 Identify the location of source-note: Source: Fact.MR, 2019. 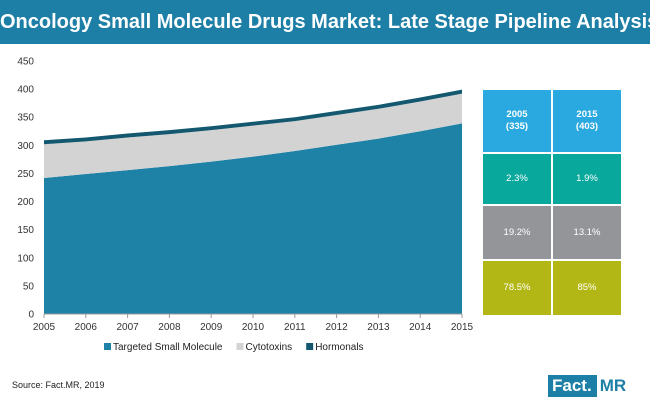
(58, 385).